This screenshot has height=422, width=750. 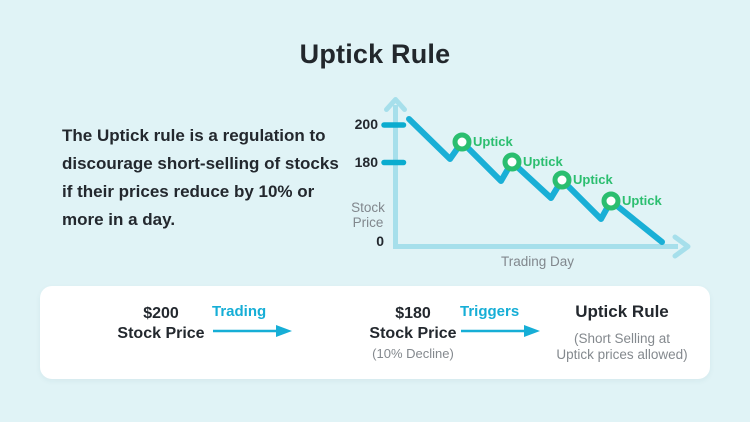 I want to click on uptick-annotation-3: Uptick, so click(x=593, y=179).